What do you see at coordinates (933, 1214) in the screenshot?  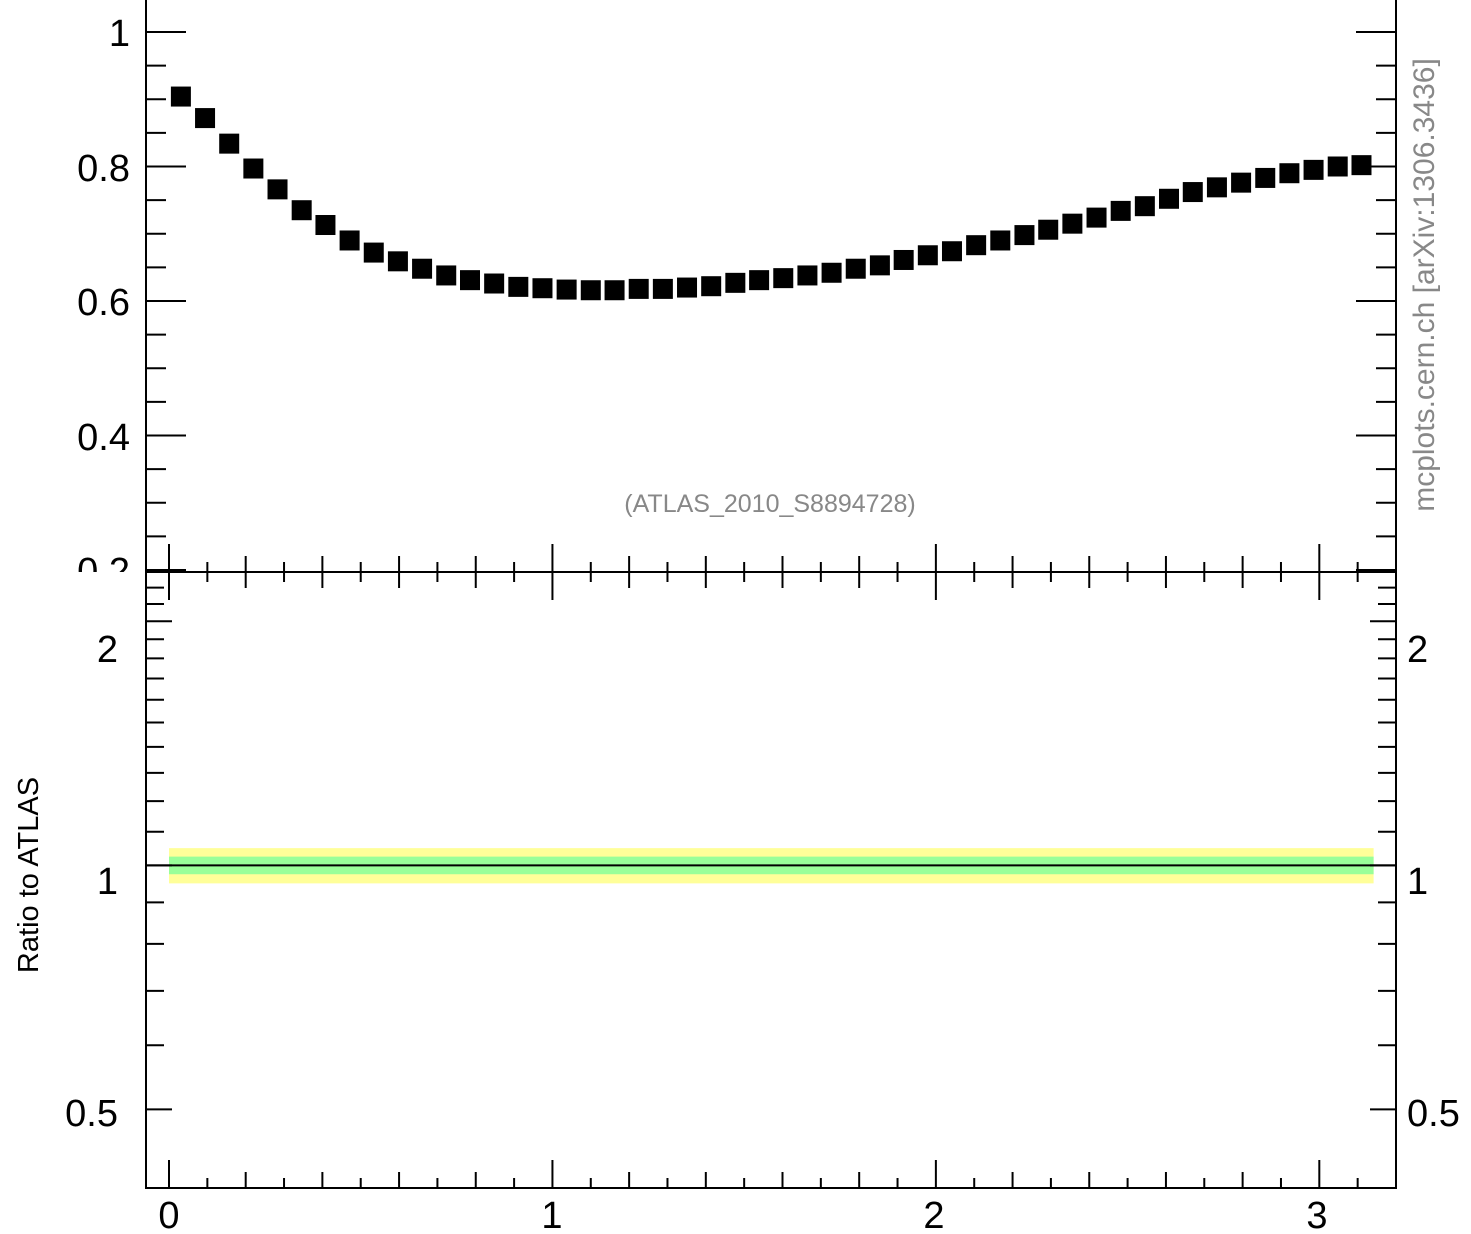 I see `x-tick-label: 2` at bounding box center [933, 1214].